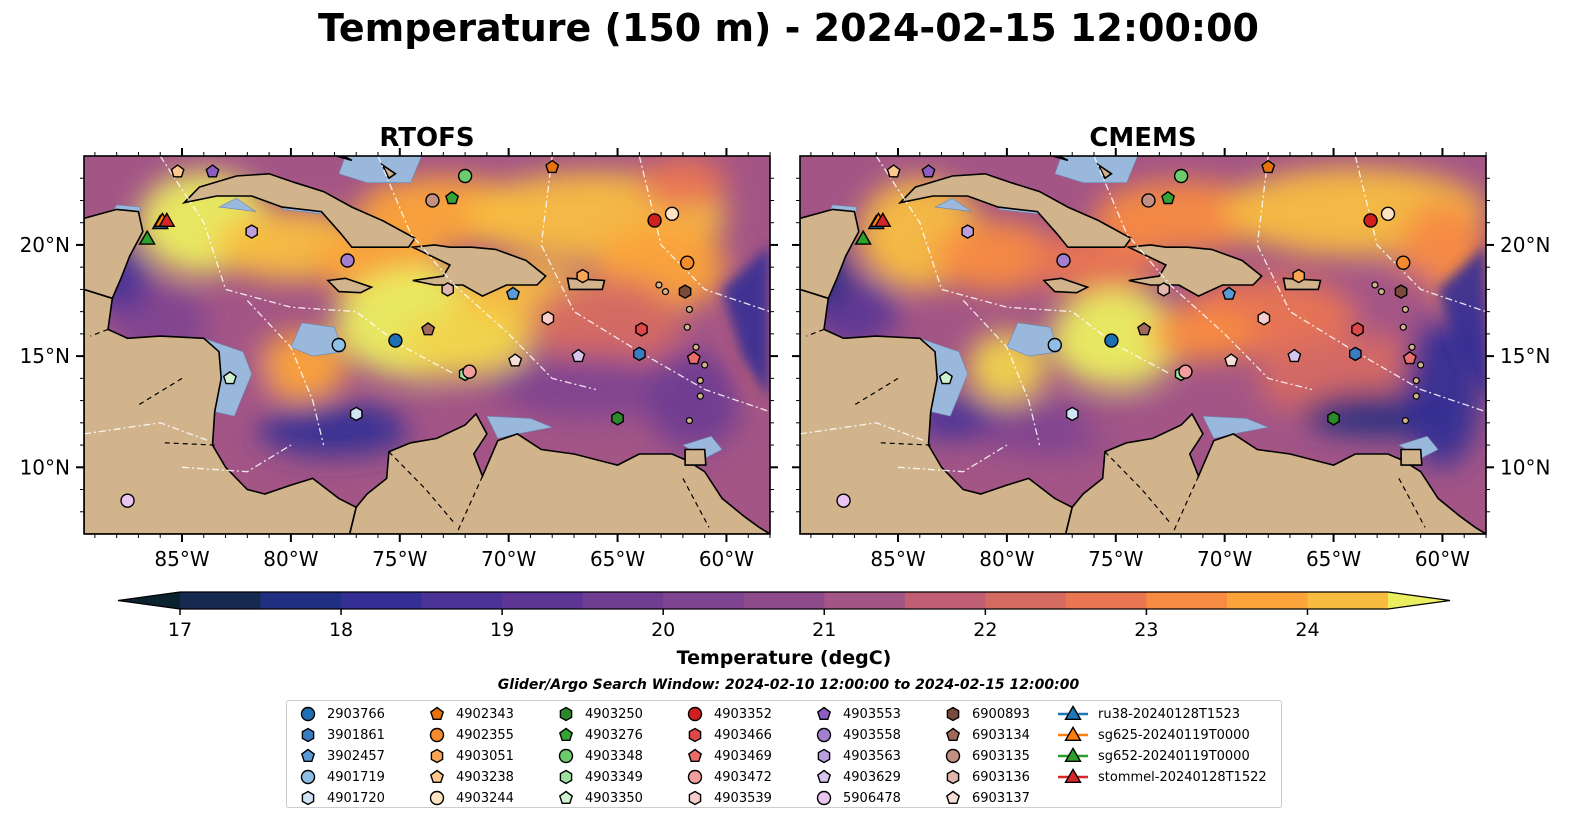 Image resolution: width=1577 pixels, height=826 pixels. I want to click on legend-label: 4901719, so click(356, 777).